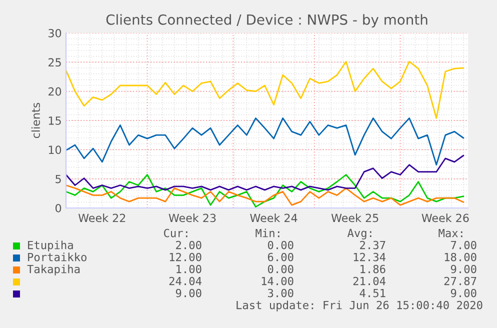 The height and width of the screenshot is (328, 497). What do you see at coordinates (189, 245) in the screenshot?
I see `text: 2.00` at bounding box center [189, 245].